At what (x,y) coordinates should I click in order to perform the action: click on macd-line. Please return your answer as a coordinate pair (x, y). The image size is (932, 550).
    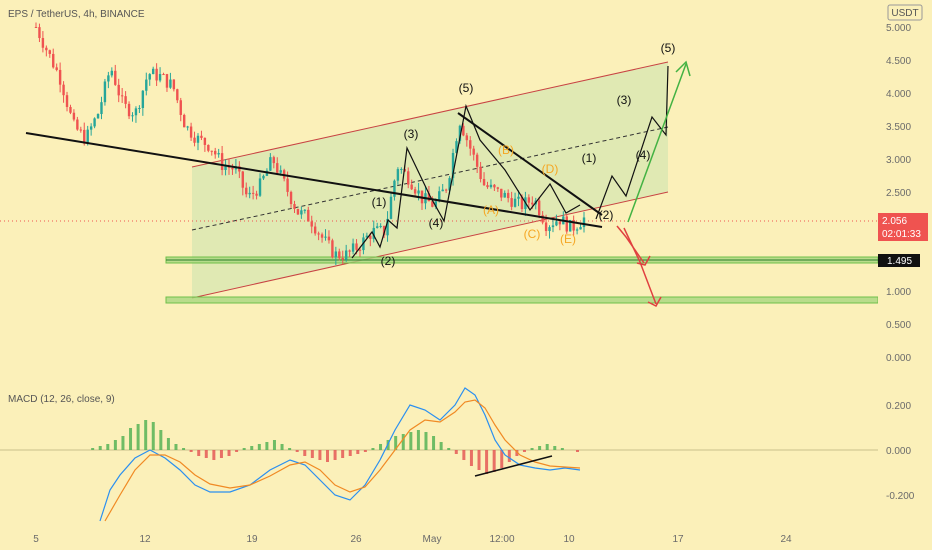
    Looking at the image, I should click on (340, 454).